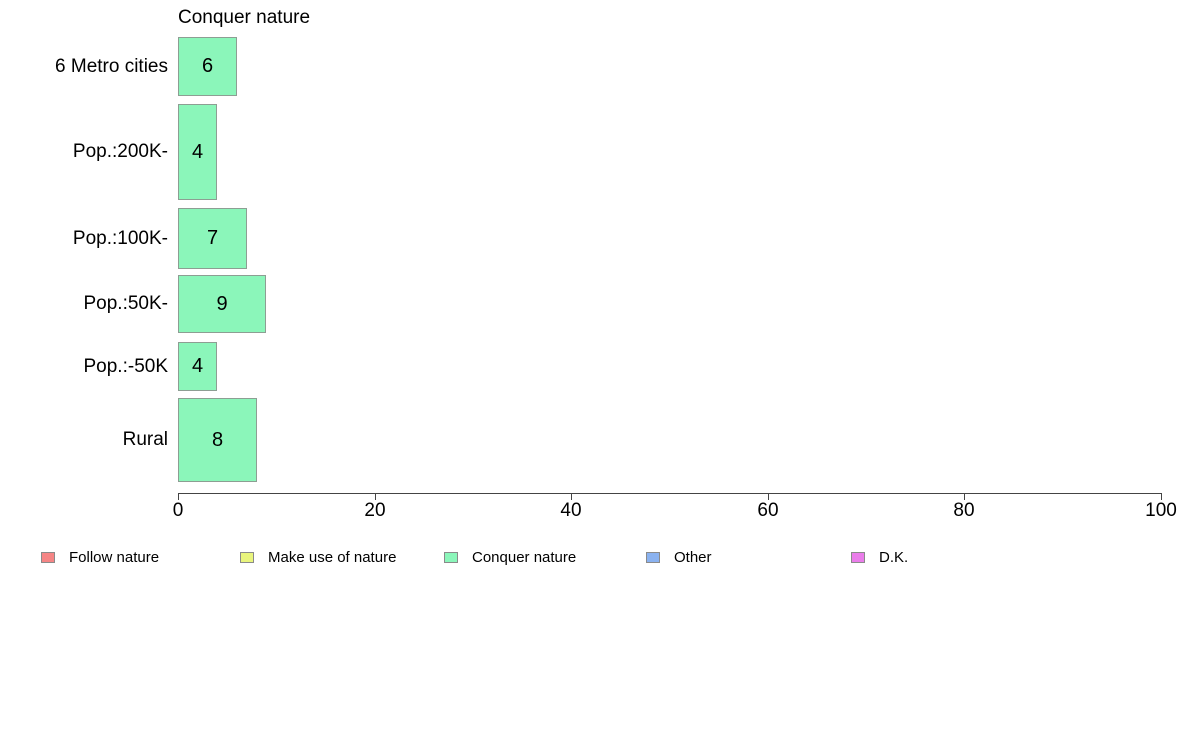 Image resolution: width=1188 pixels, height=736 pixels. I want to click on category-label: Rural, so click(145, 439).